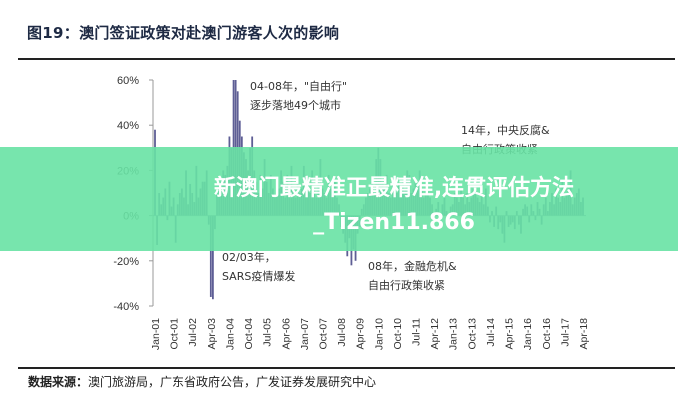 The width and height of the screenshot is (678, 400). What do you see at coordinates (584, 334) in the screenshot?
I see `x-tick-label: Apr-18` at bounding box center [584, 334].